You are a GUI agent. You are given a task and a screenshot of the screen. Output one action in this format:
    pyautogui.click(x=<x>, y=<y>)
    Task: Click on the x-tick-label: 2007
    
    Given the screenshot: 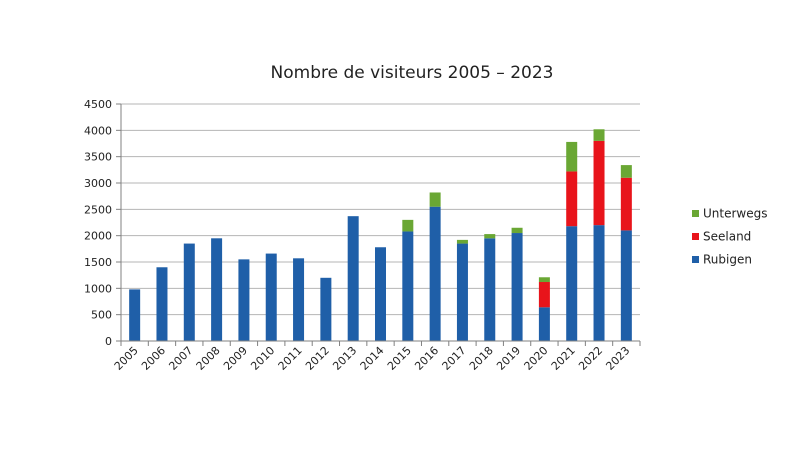 What is the action you would take?
    pyautogui.click(x=180, y=358)
    